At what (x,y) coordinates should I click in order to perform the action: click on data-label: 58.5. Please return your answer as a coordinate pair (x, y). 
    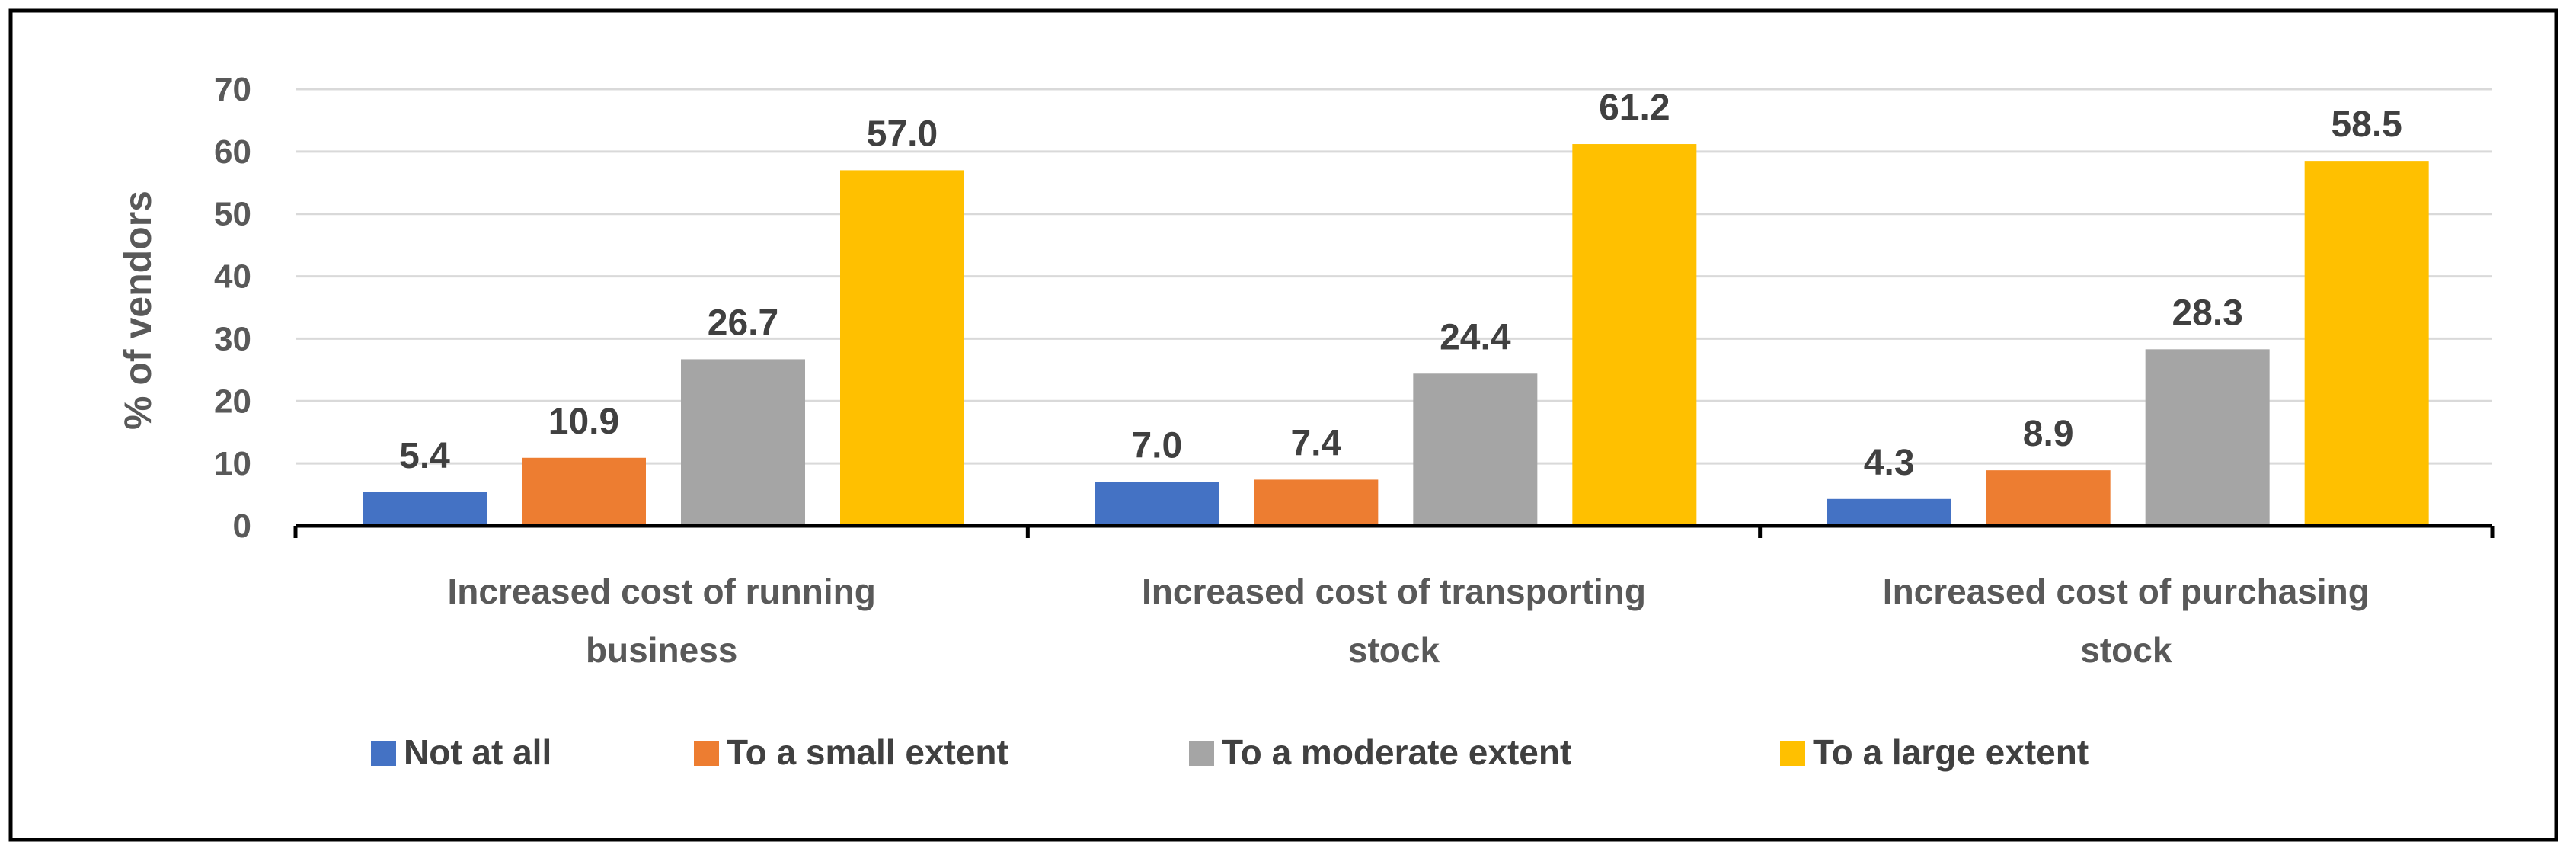
    Looking at the image, I should click on (2367, 124).